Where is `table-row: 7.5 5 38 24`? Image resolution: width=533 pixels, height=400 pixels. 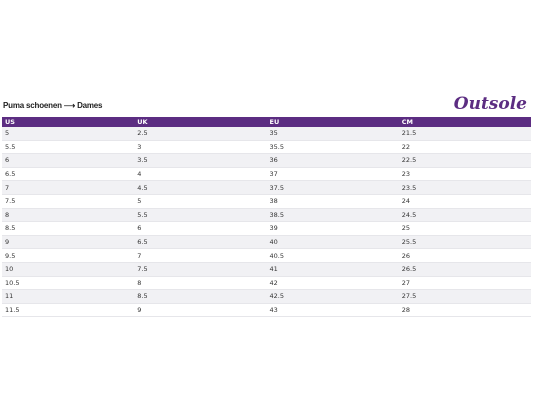
table-row: 7.5 5 38 24 is located at coordinates (266, 201).